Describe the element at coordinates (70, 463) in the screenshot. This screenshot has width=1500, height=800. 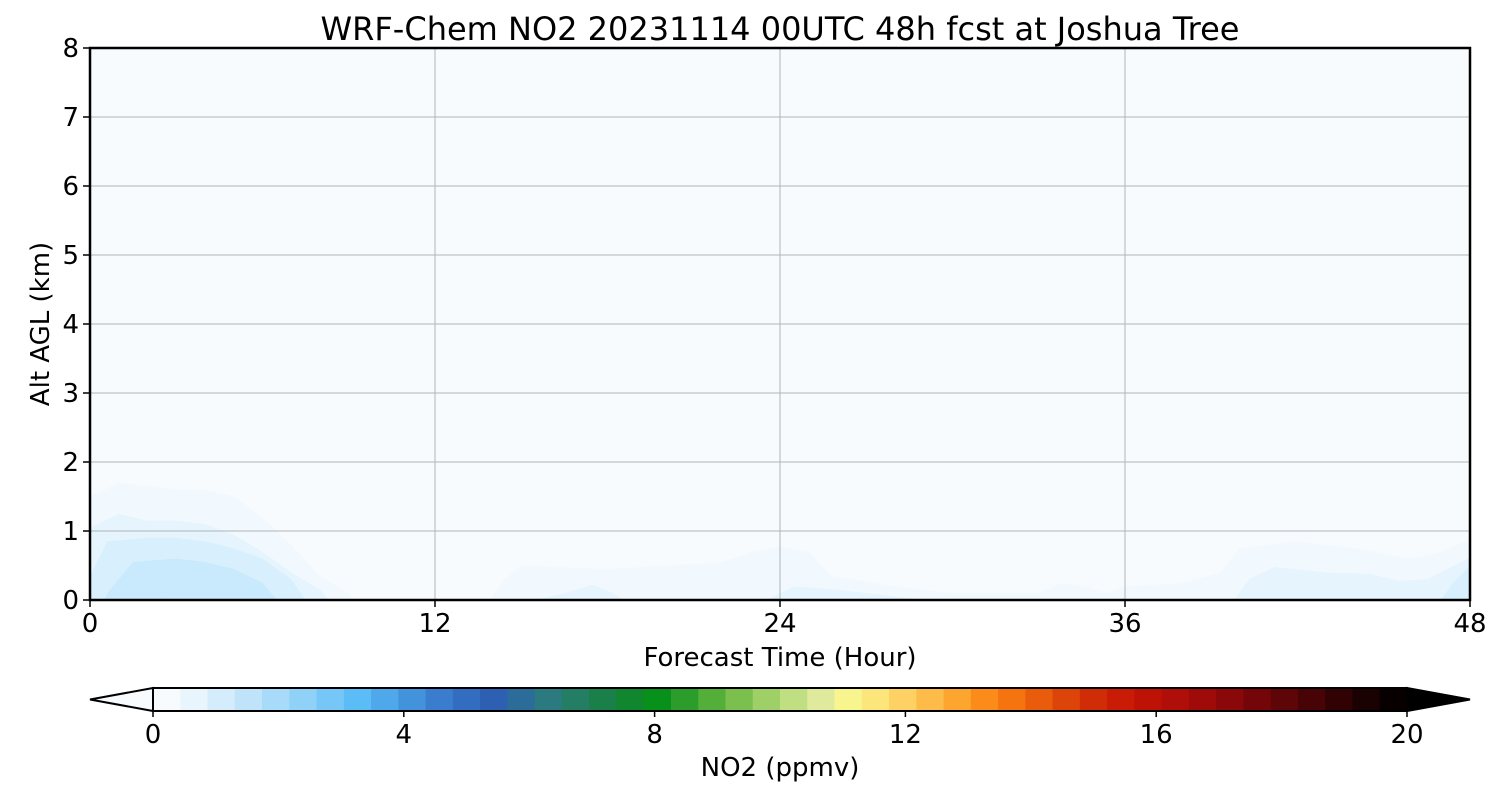
I see `y-tick-label: 2` at that location.